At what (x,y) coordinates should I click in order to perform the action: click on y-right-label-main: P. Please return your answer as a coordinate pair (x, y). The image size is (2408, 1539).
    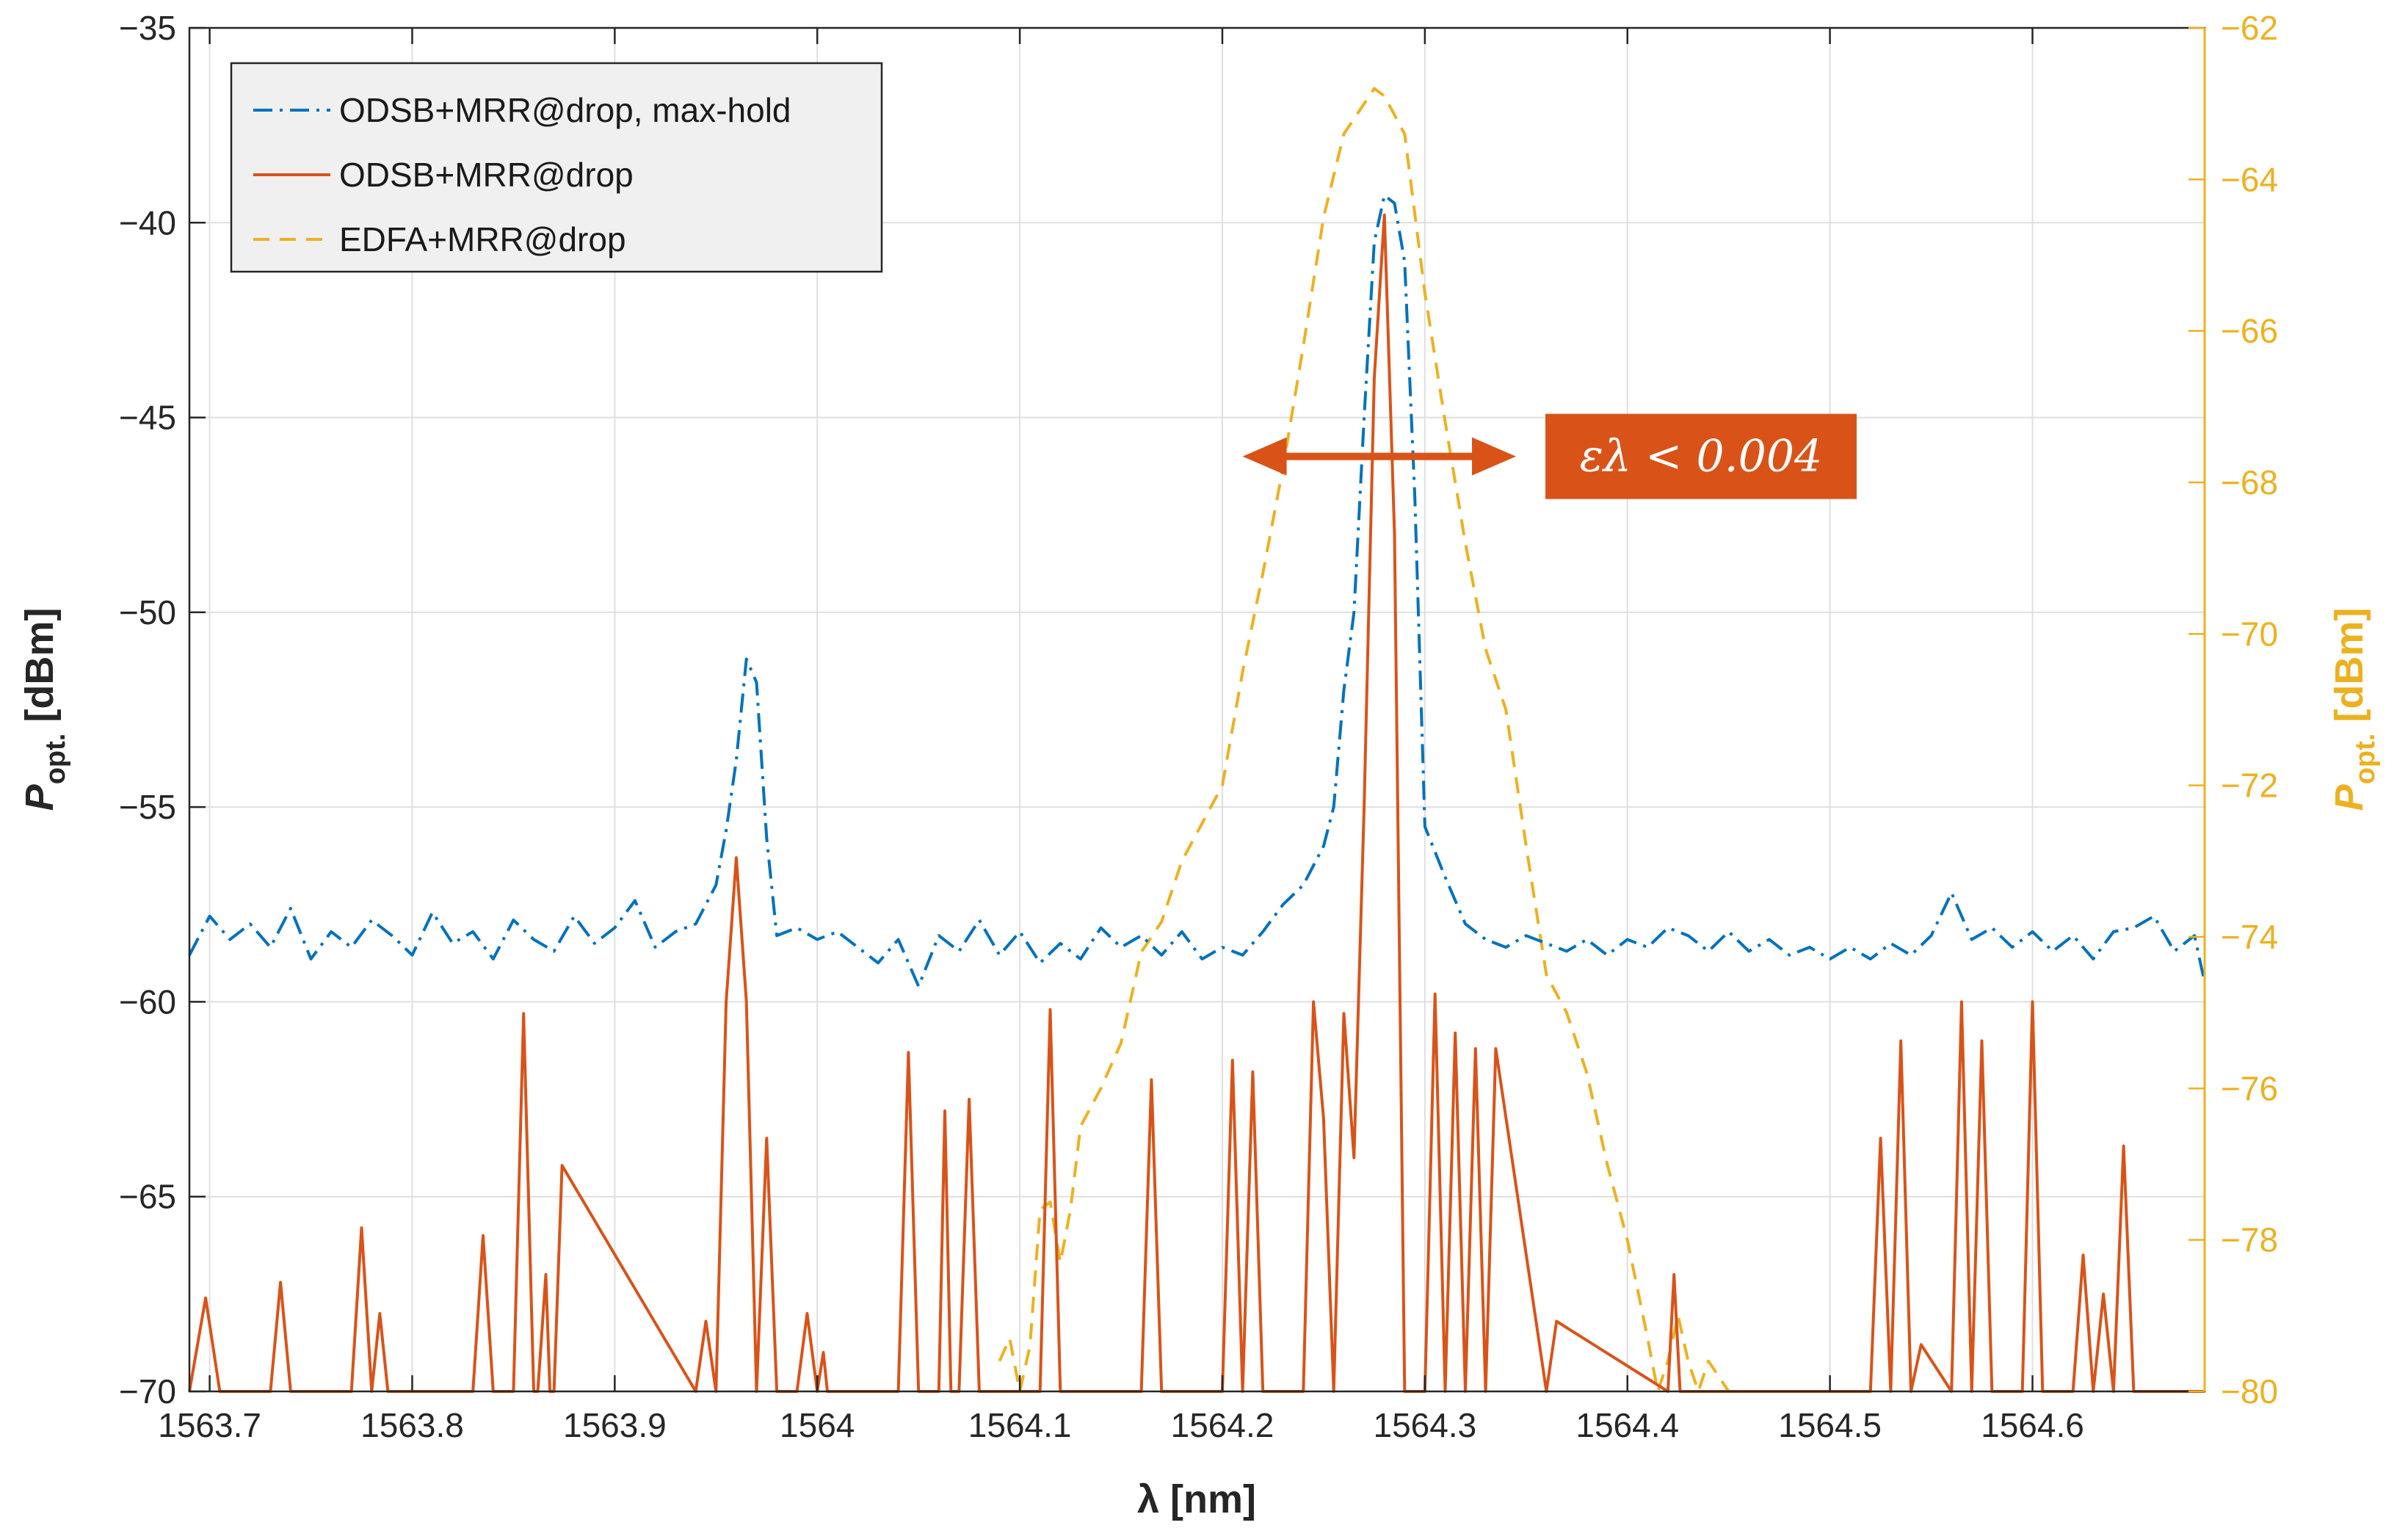
    Looking at the image, I should click on (2349, 797).